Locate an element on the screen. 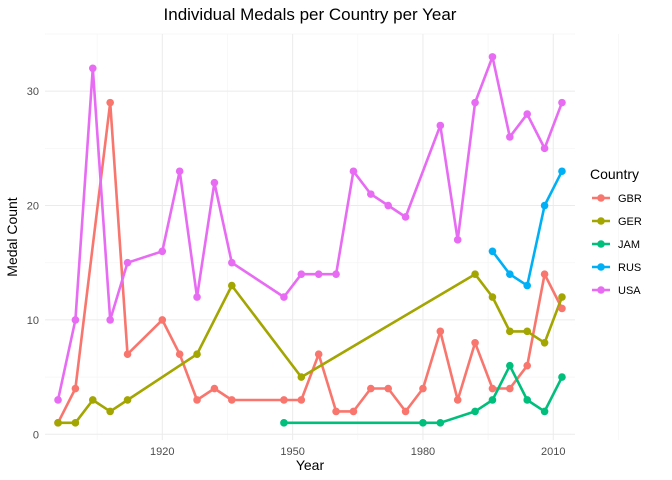 The width and height of the screenshot is (672, 480). legend-key-point-gbr is located at coordinates (601, 198).